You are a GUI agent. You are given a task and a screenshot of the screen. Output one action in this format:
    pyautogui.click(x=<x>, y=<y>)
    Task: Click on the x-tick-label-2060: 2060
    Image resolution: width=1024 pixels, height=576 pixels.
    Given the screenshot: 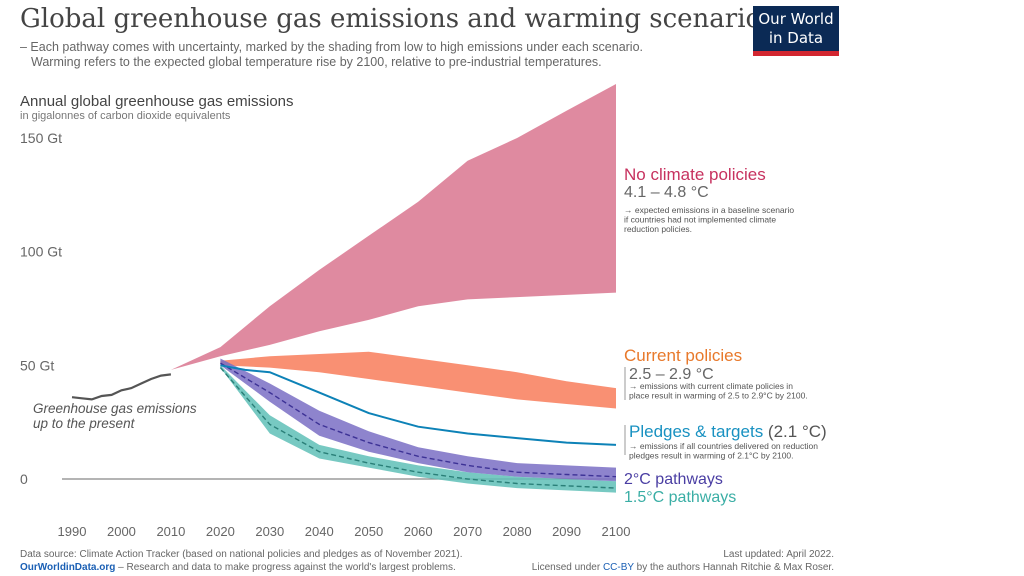 What is the action you would take?
    pyautogui.click(x=418, y=531)
    